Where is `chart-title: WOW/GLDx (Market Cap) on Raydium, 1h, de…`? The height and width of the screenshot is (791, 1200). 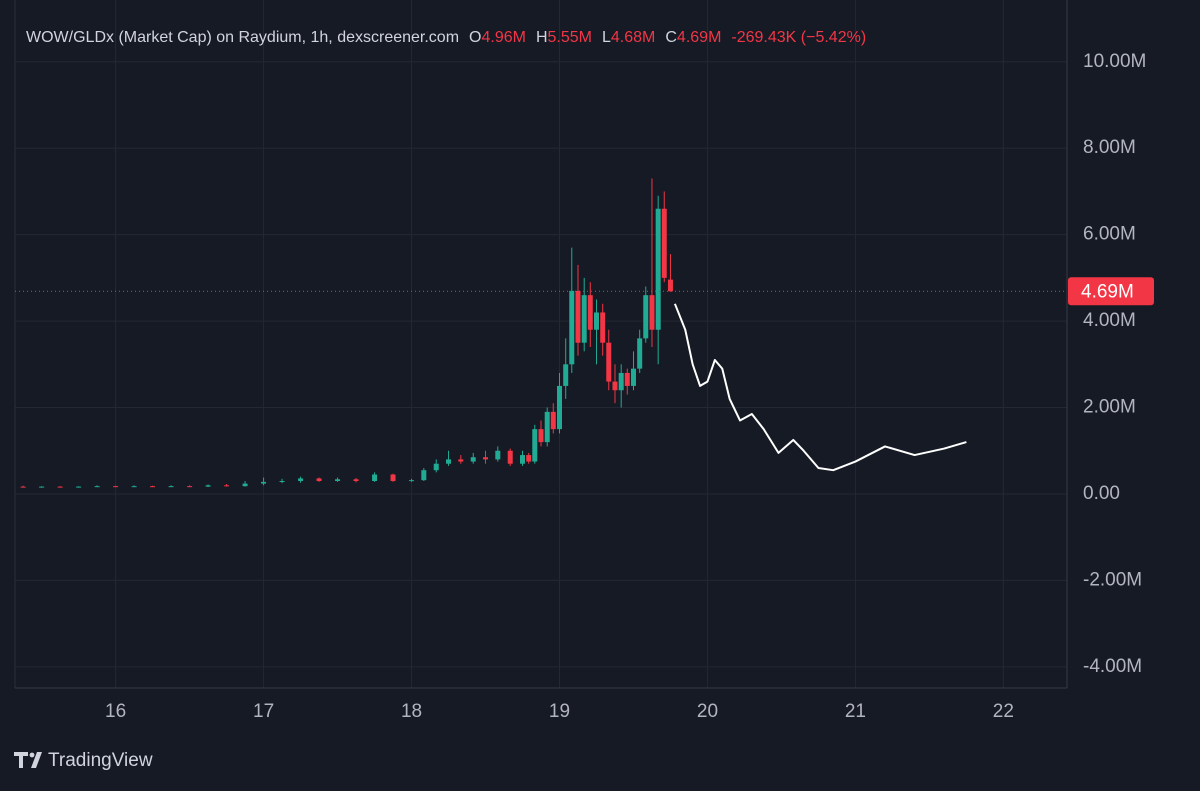
chart-title: WOW/GLDx (Market Cap) on Raydium, 1h, de… is located at coordinates (446, 37).